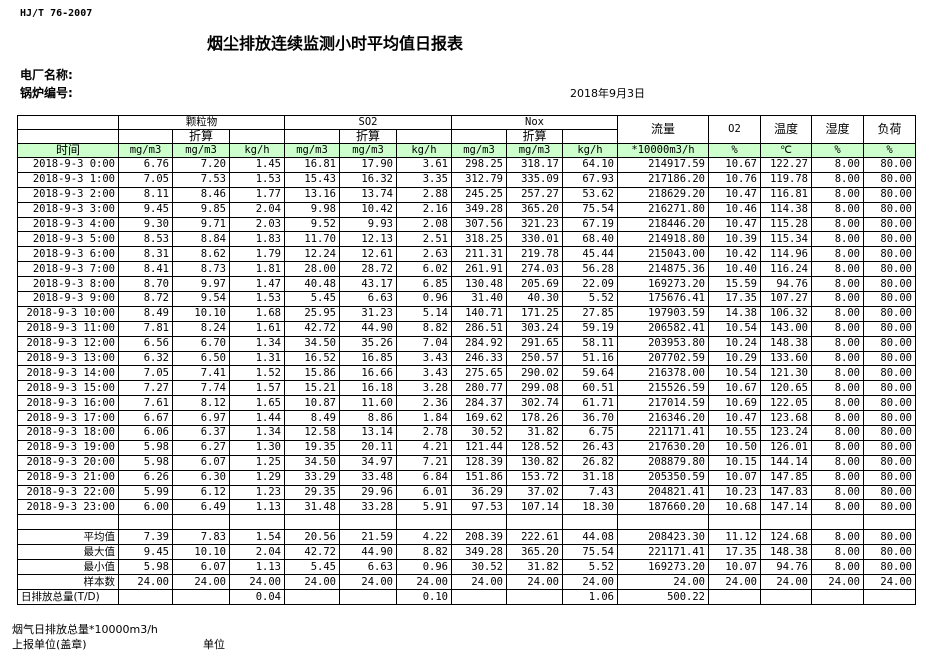 This screenshot has height=658, width=932. Describe the element at coordinates (663, 418) in the screenshot. I see `data-cell: 216346.20` at that location.